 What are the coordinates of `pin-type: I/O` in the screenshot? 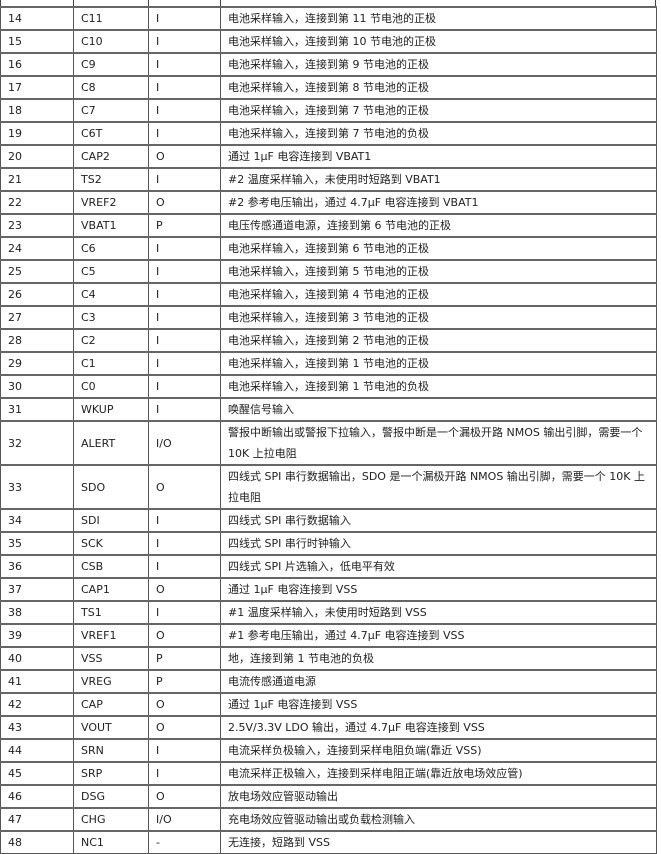 It's located at (184, 443).